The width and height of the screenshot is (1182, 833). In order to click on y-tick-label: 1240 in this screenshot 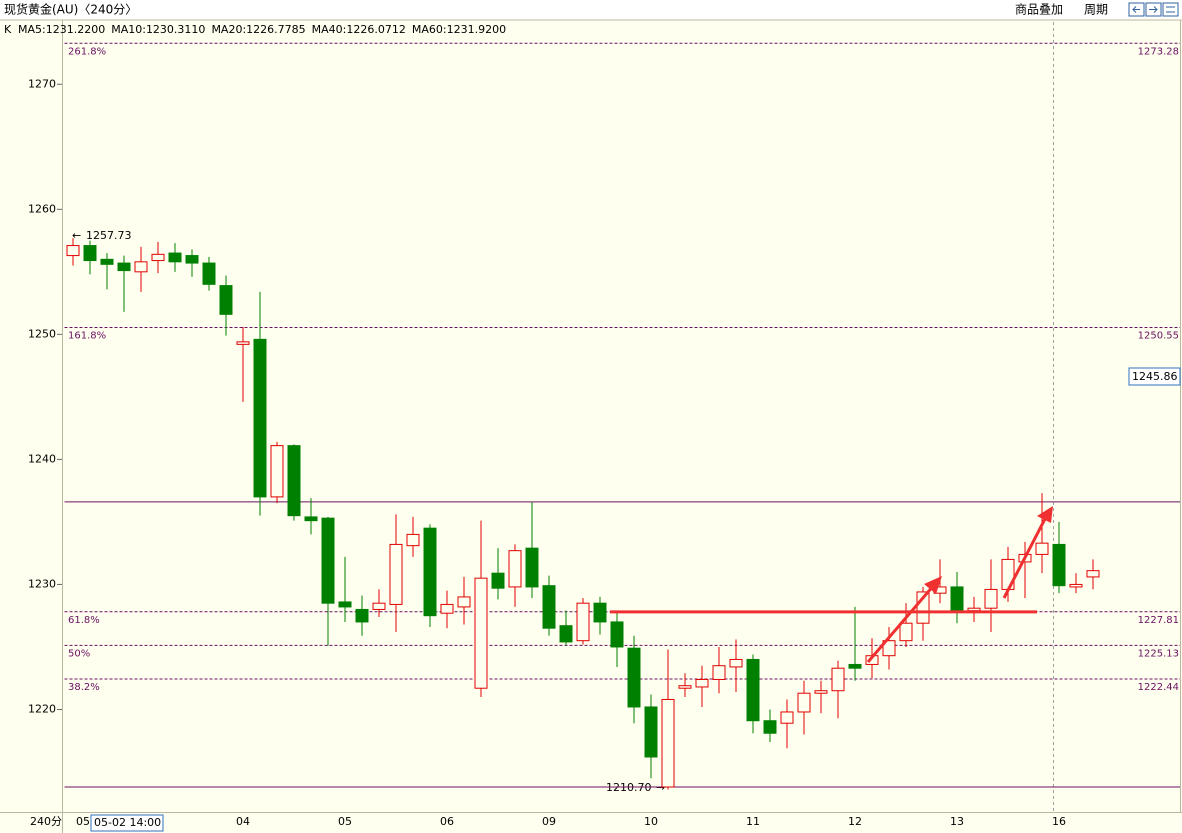, I will do `click(42, 458)`.